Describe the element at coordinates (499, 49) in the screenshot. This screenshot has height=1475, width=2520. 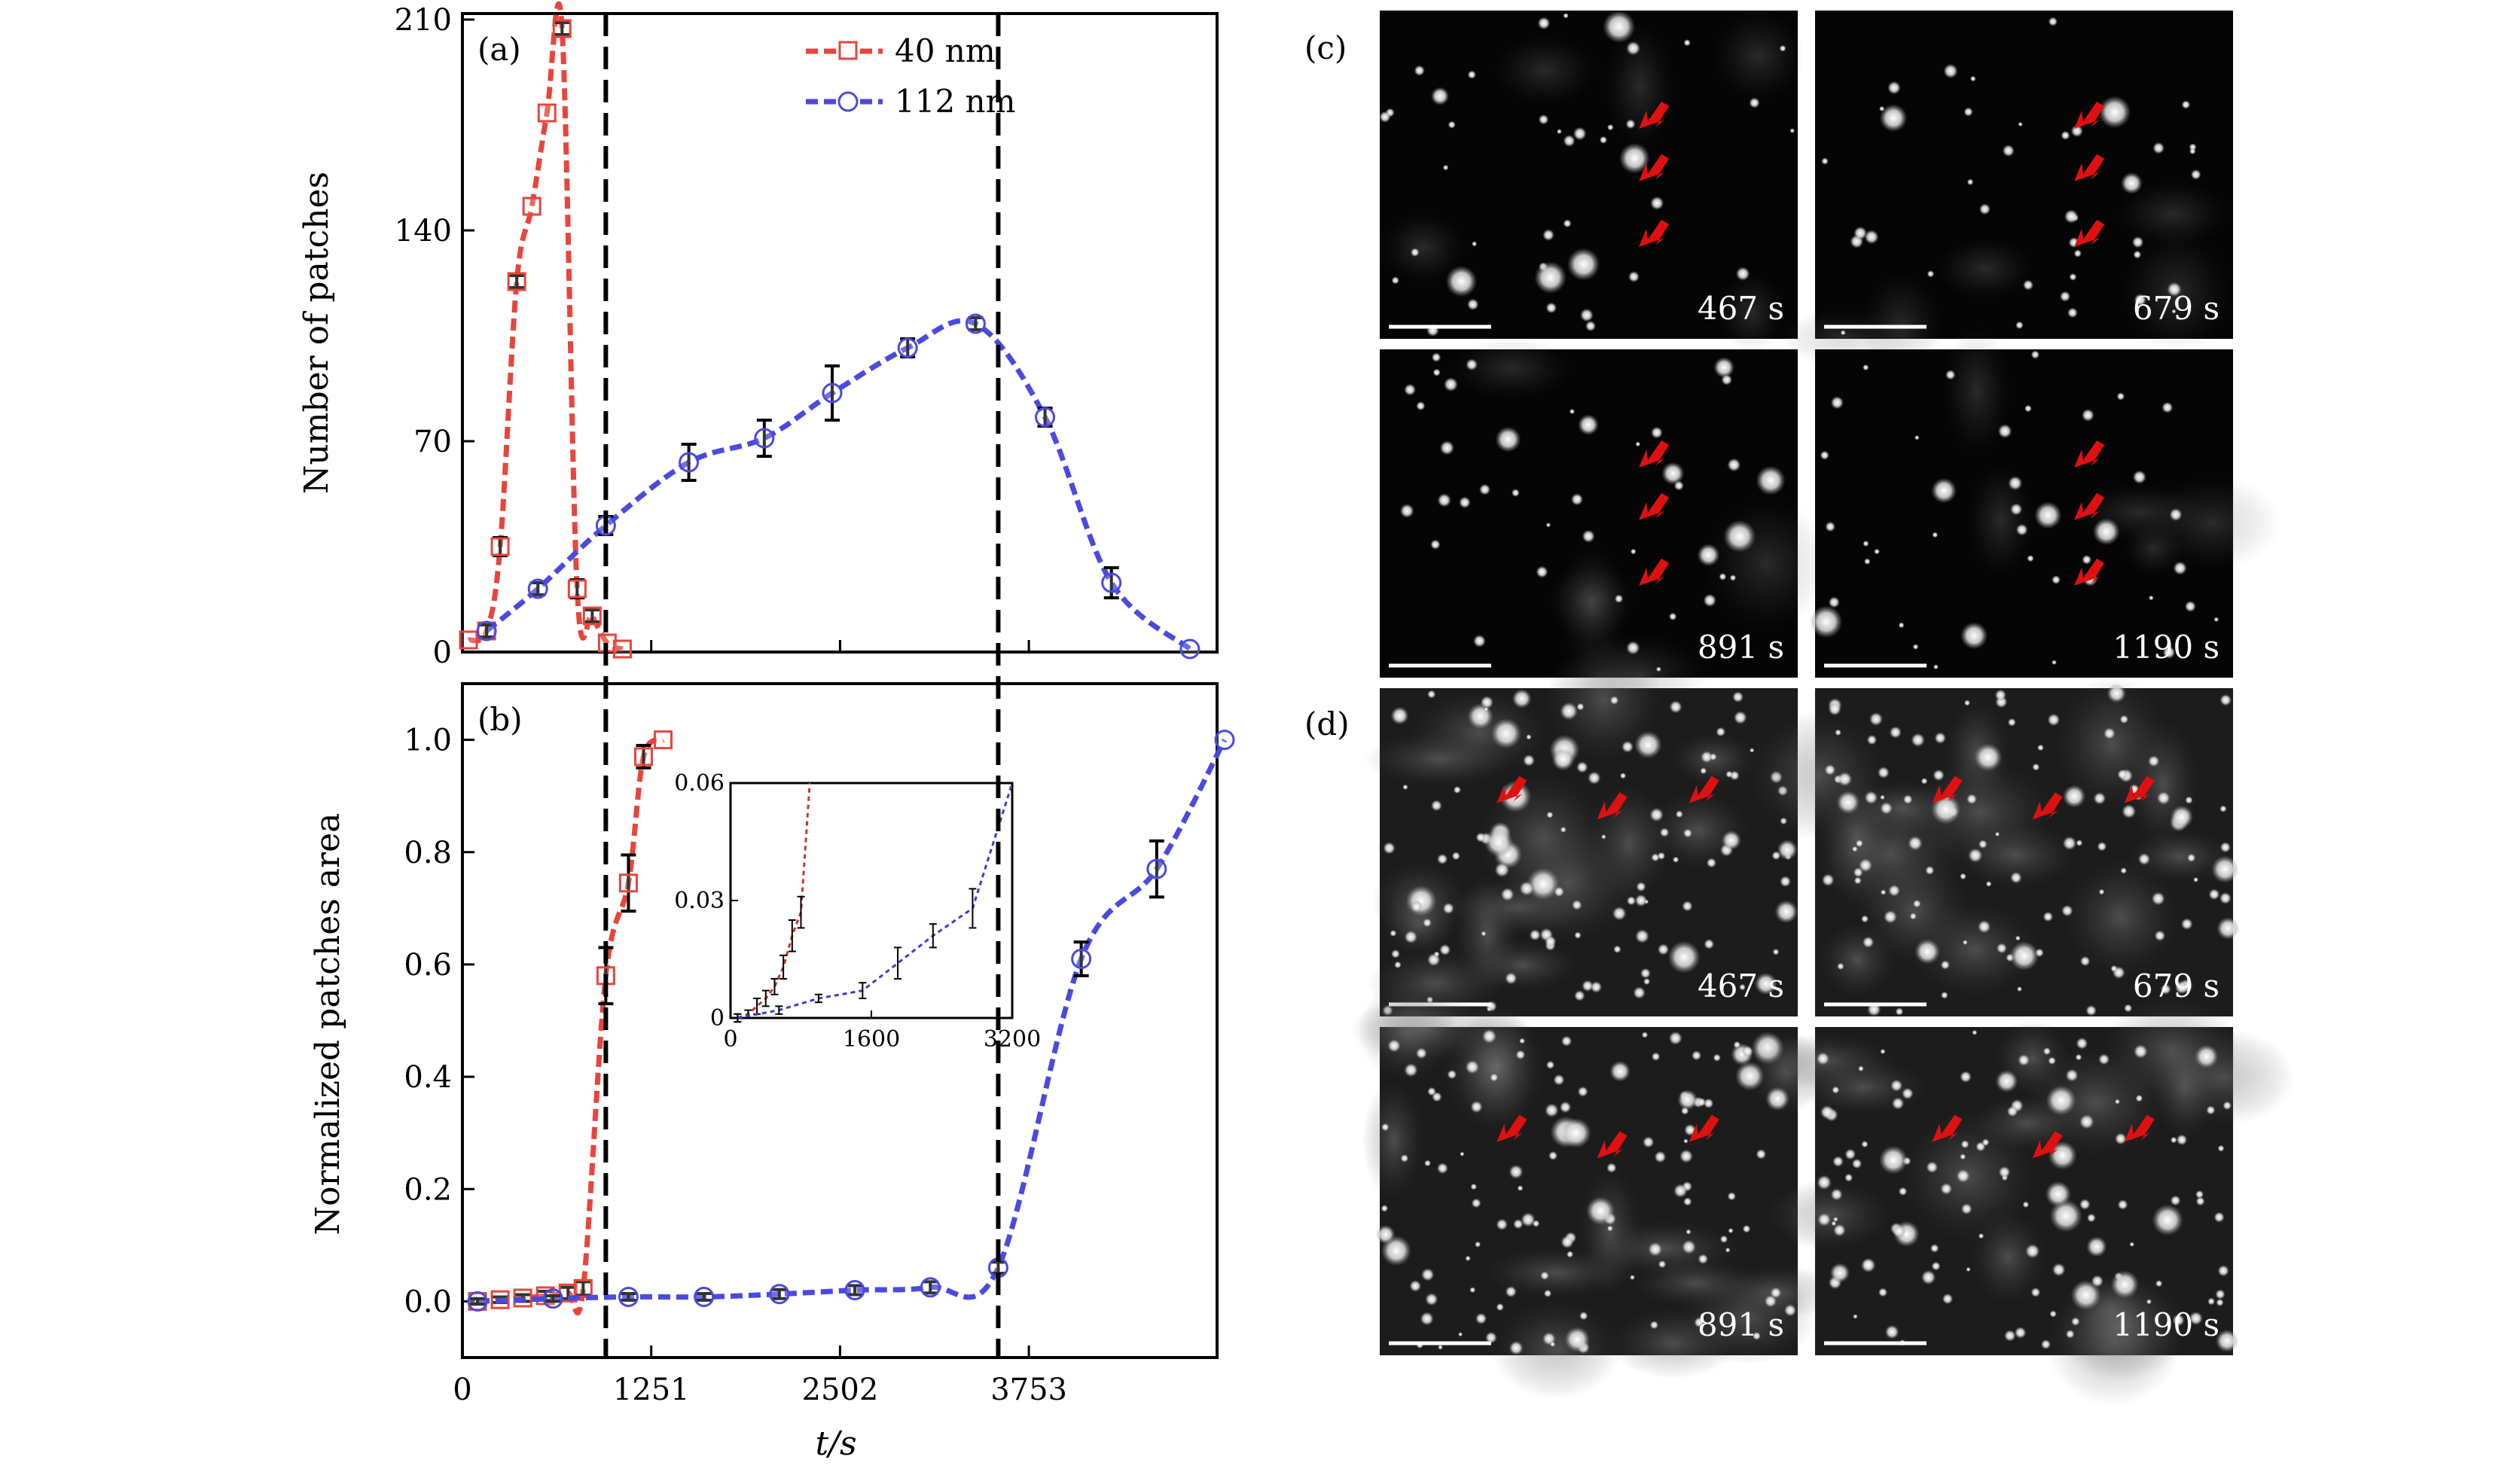
I see `panel-a-tag: (a)` at that location.